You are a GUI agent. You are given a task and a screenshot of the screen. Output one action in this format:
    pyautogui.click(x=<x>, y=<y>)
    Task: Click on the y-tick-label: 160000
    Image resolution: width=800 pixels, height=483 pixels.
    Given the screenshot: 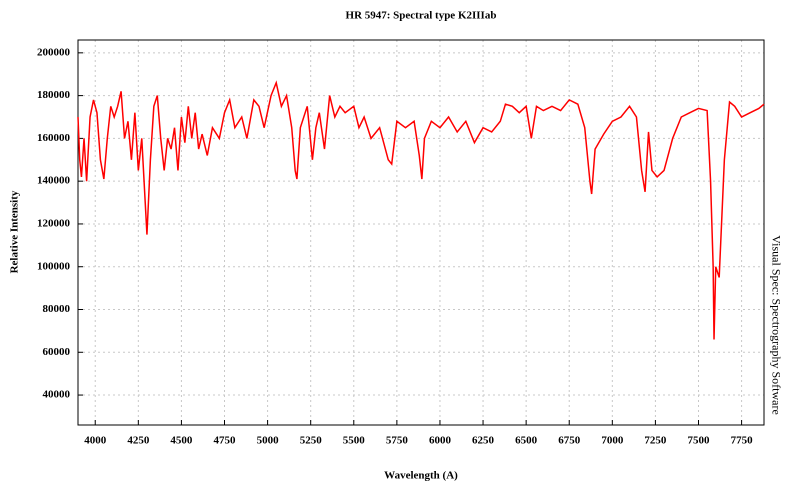 What is the action you would take?
    pyautogui.click(x=54, y=138)
    